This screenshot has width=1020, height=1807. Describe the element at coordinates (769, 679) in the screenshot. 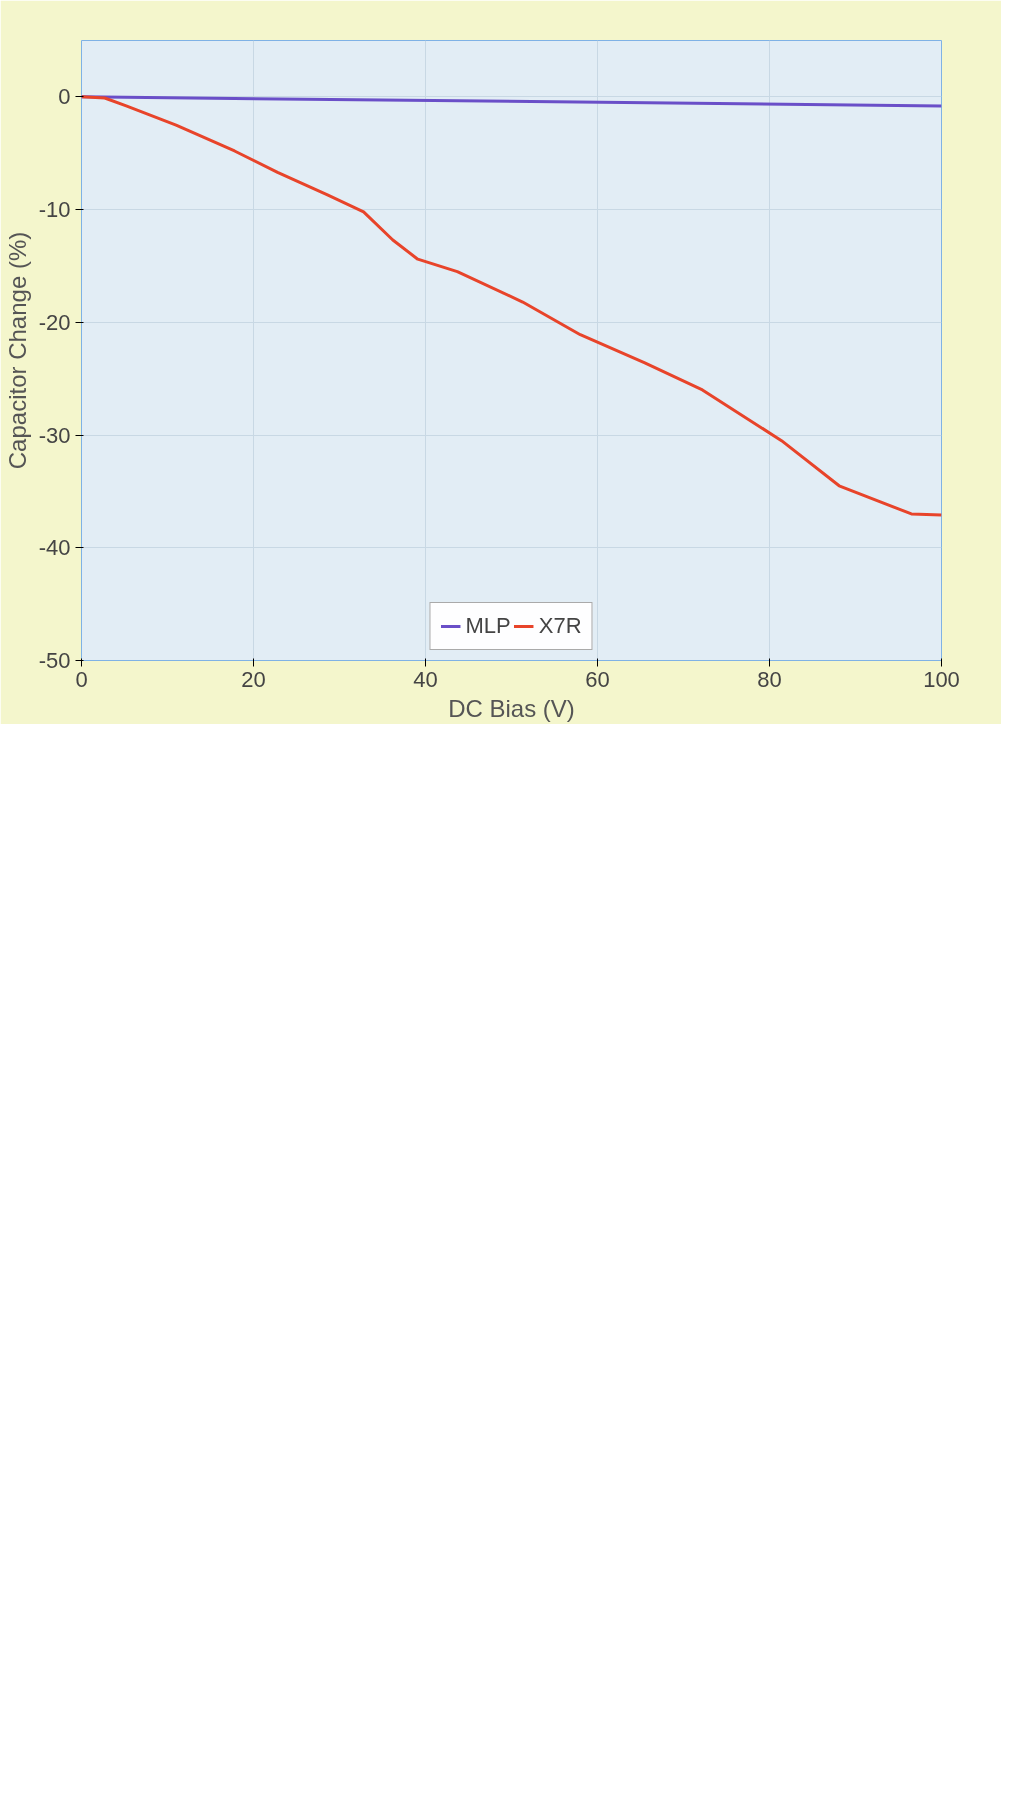

I see `x-tick-label: 80` at that location.